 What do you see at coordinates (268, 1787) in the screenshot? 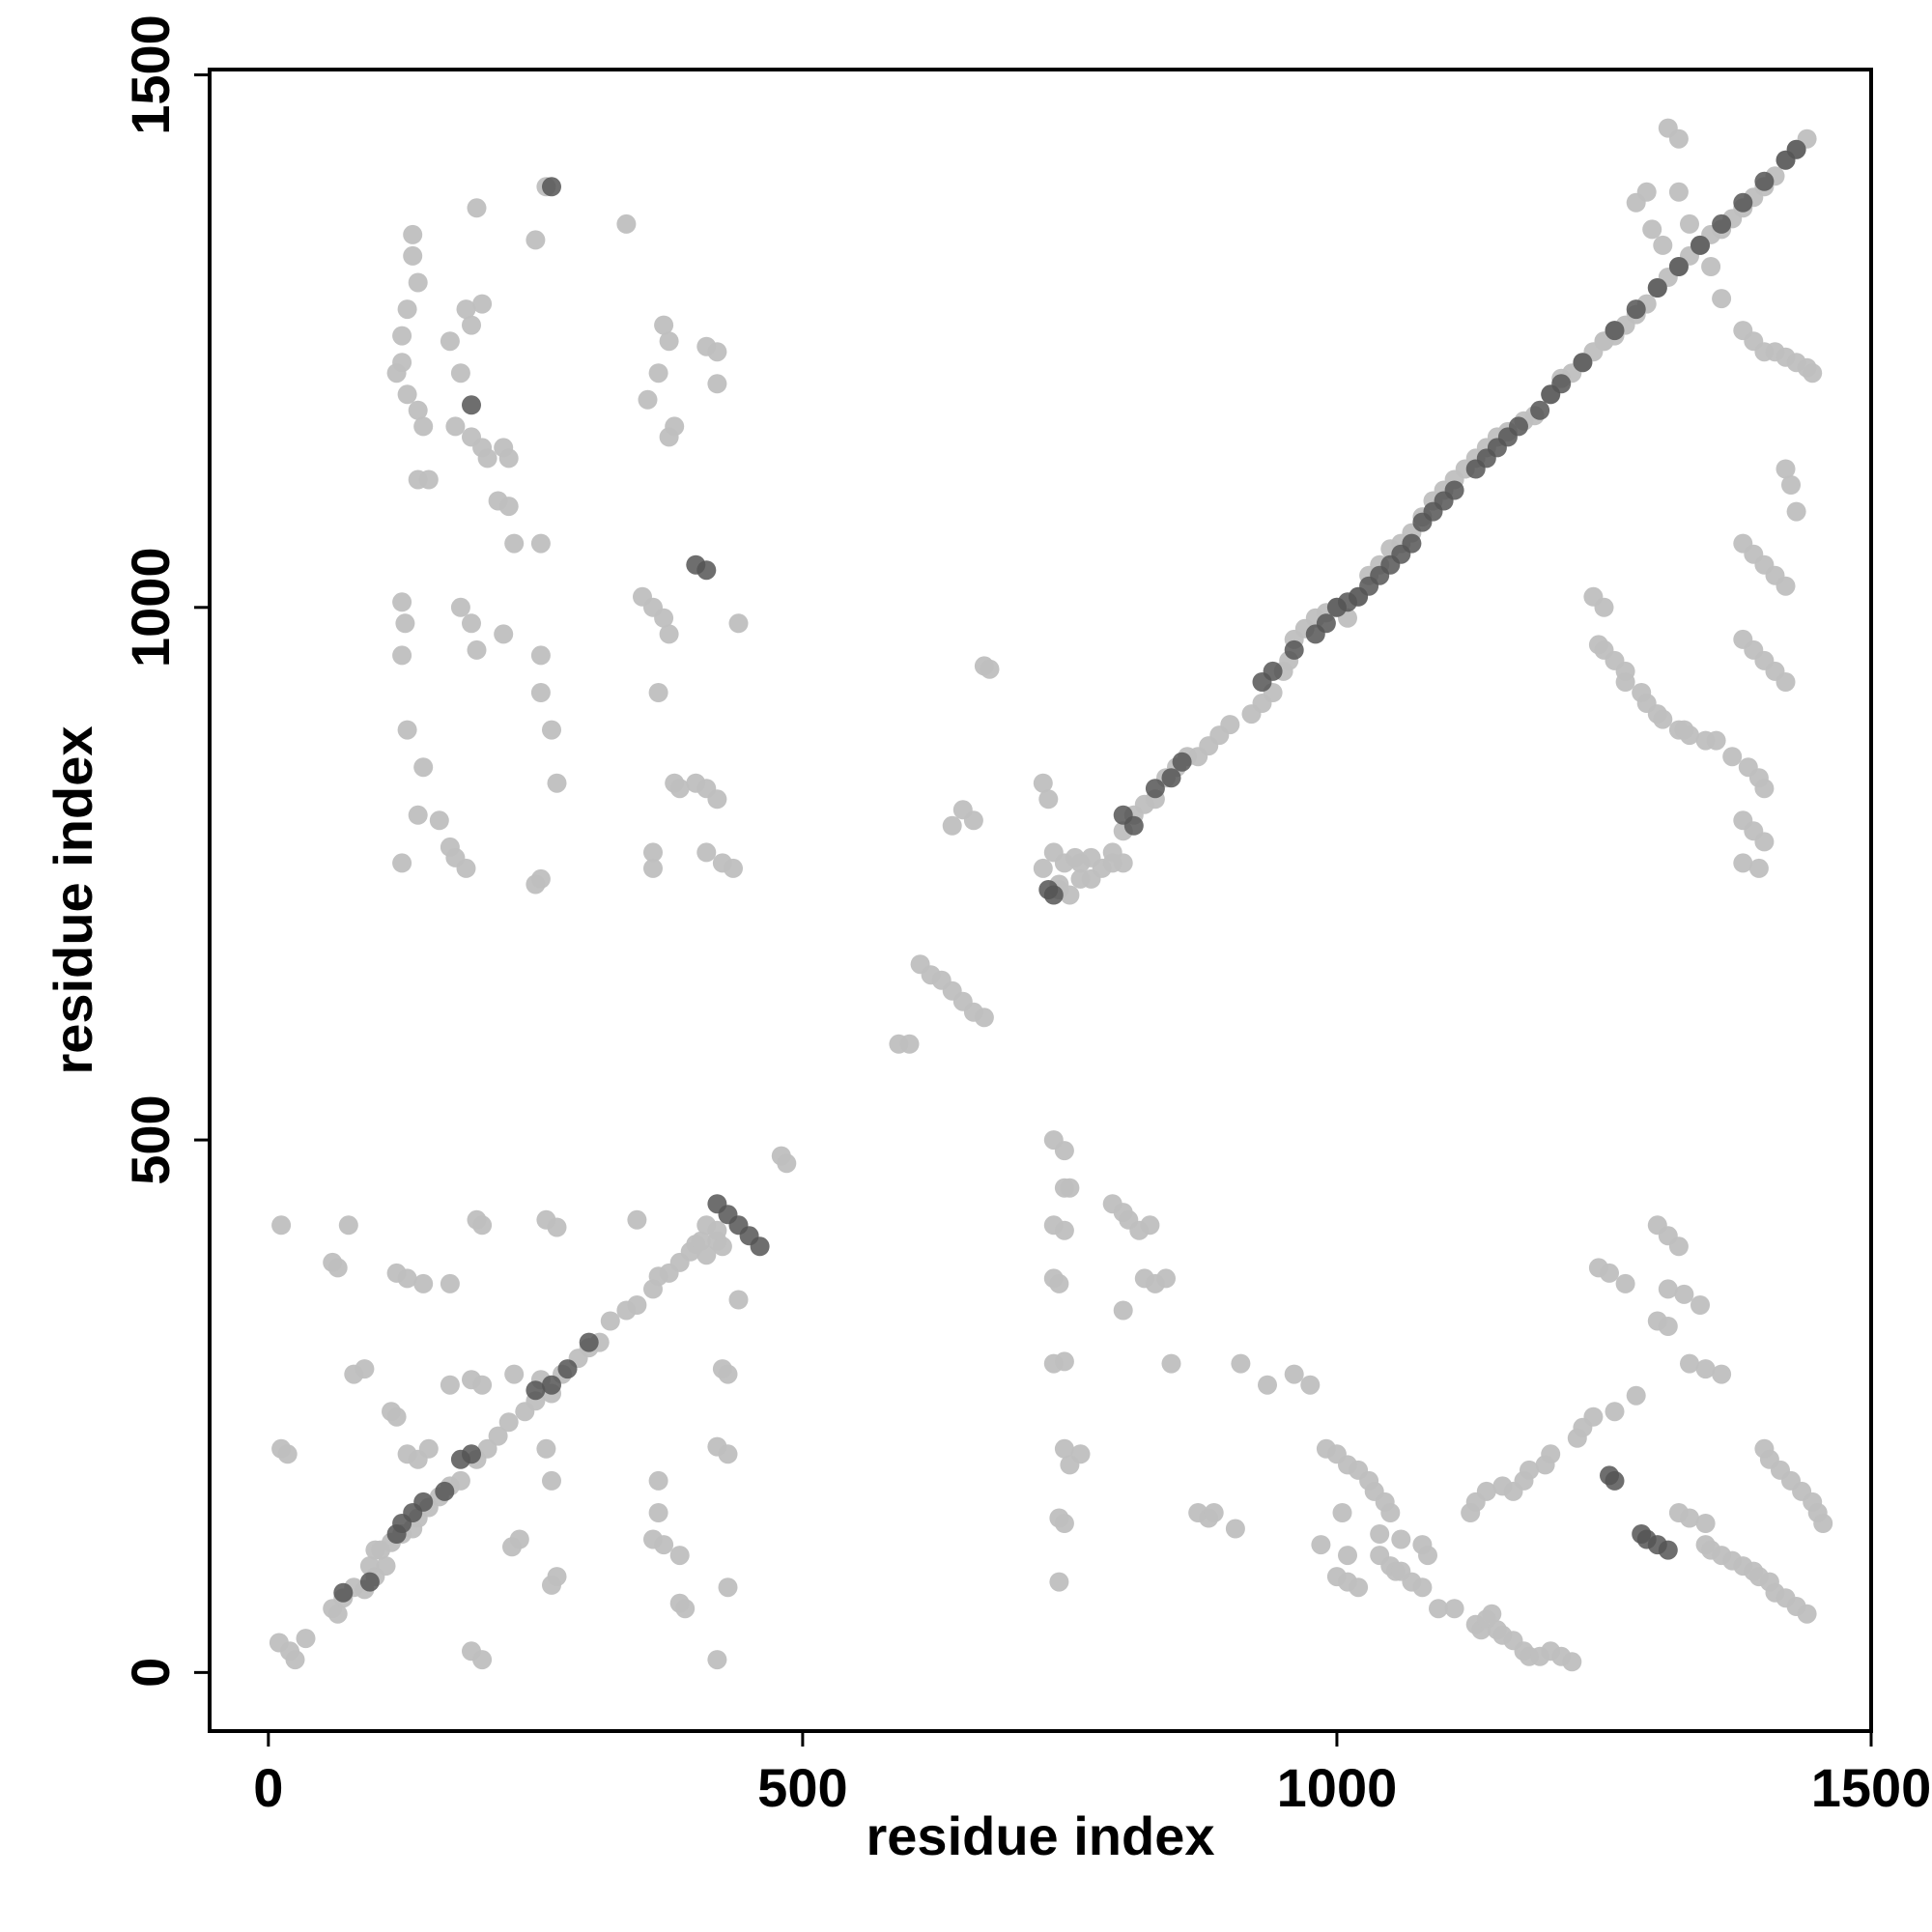
I see `x-tick-label: 0` at bounding box center [268, 1787].